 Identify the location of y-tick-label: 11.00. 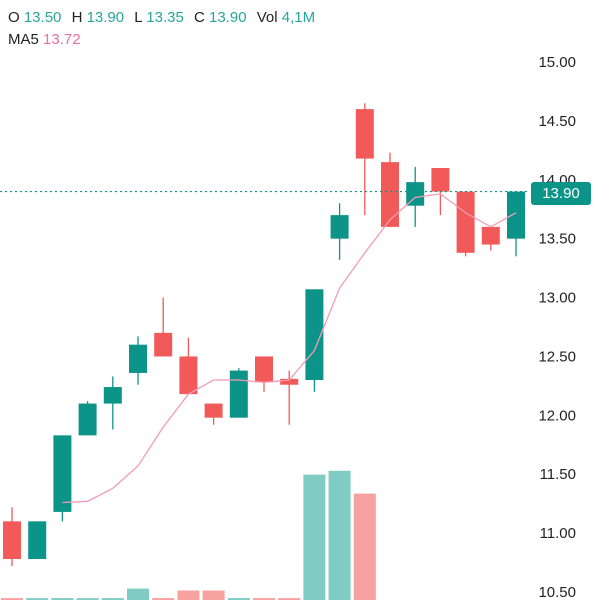
(558, 533).